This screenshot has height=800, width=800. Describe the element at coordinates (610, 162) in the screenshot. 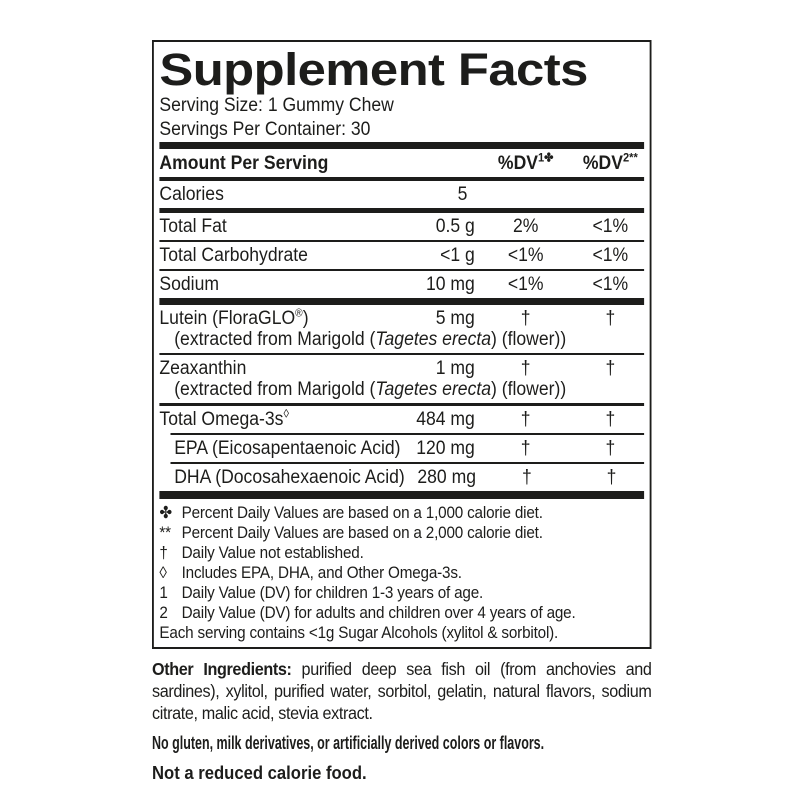

I see `dv2-column-header: %DV2**` at that location.